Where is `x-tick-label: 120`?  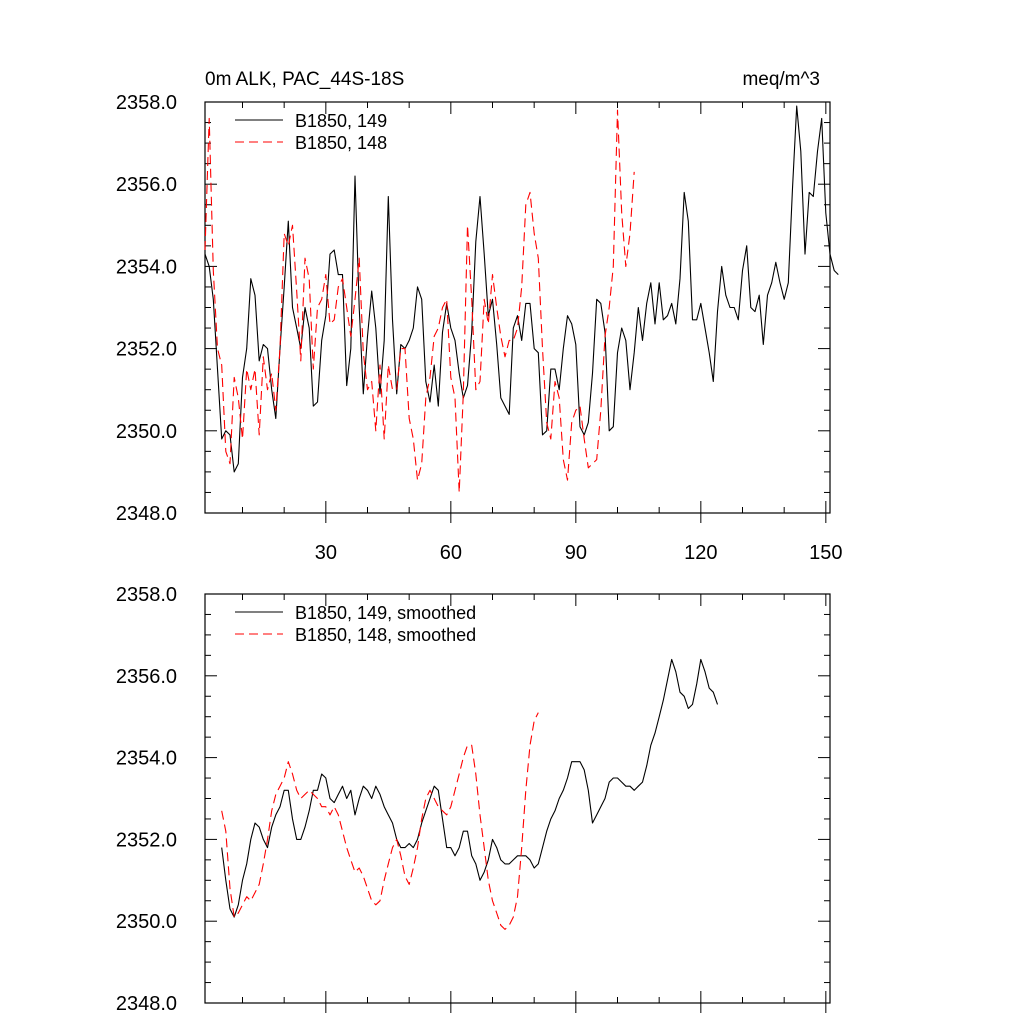 x-tick-label: 120 is located at coordinates (700, 553).